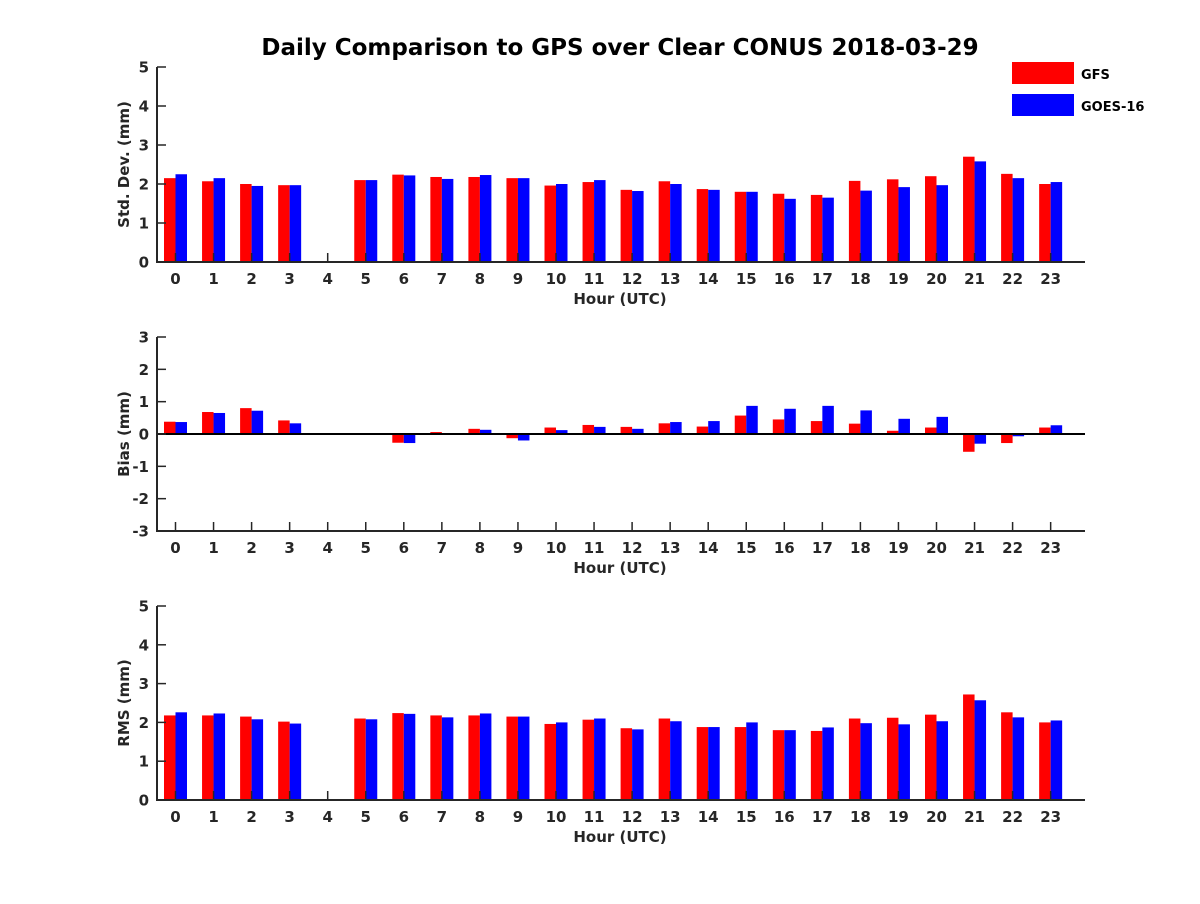 Image resolution: width=1200 pixels, height=904 pixels. What do you see at coordinates (327, 548) in the screenshot?
I see `bias-xtick-label: 4` at bounding box center [327, 548].